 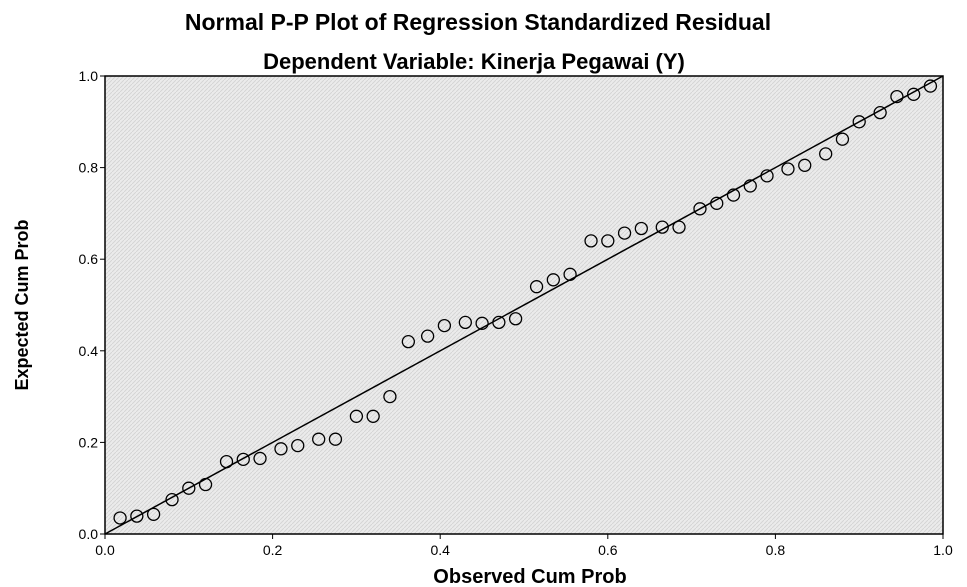 I want to click on y-tick-label: 0.4, so click(x=89, y=351).